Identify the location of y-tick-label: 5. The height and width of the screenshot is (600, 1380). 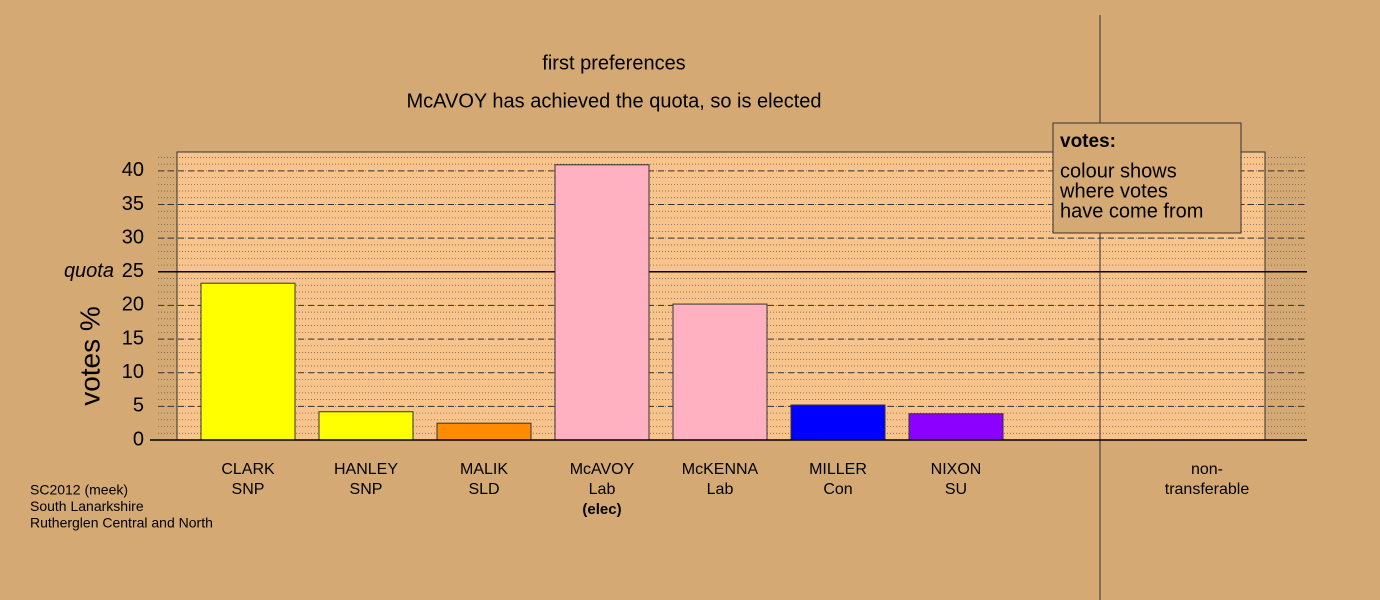
(138, 406).